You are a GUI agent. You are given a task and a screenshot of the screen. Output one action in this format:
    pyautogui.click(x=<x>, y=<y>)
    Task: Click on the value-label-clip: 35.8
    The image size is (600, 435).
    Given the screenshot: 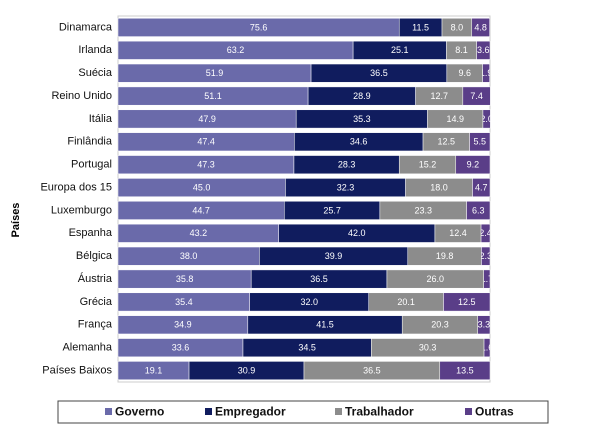 What is the action you would take?
    pyautogui.click(x=185, y=279)
    